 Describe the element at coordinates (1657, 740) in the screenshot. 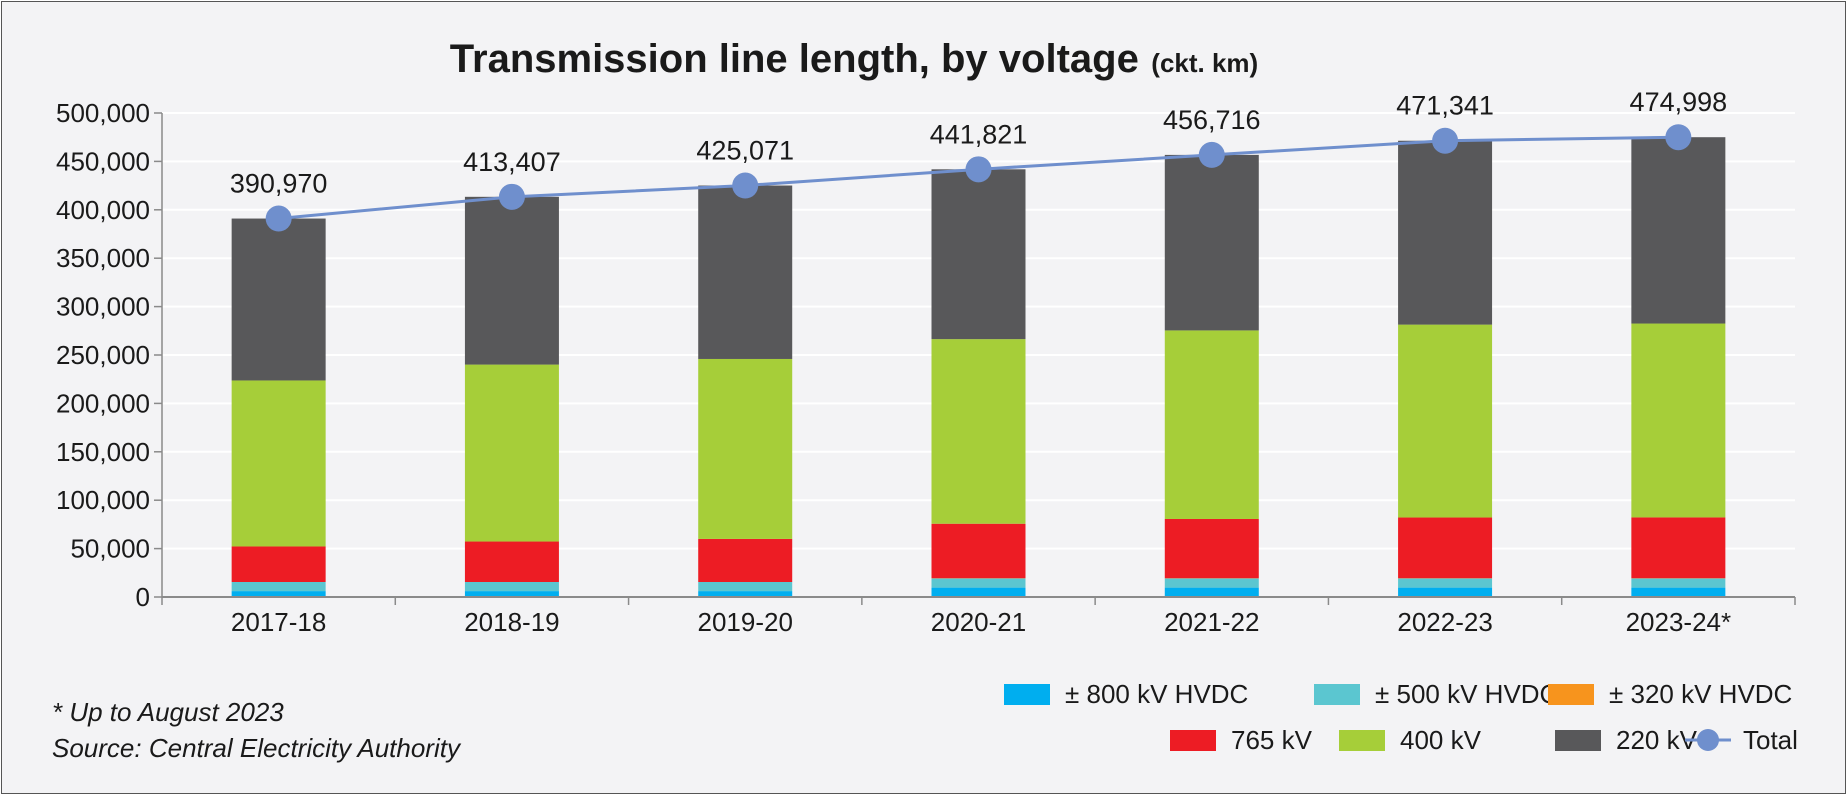

I see `legend-label-220-kv: 220 kV` at that location.